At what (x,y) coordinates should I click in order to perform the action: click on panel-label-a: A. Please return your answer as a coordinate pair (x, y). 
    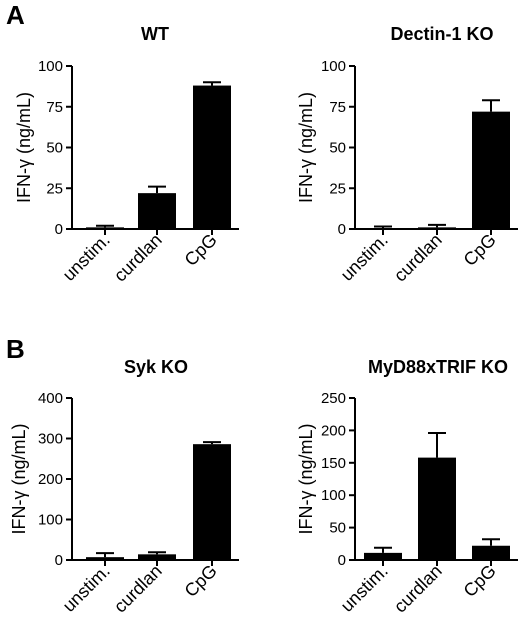
    Looking at the image, I should click on (15, 15).